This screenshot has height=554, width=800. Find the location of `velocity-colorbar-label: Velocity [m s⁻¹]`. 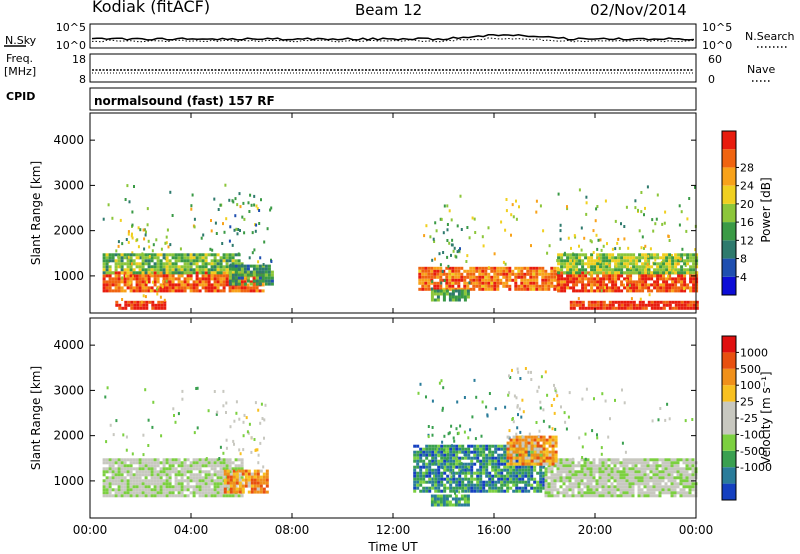

velocity-colorbar-label: Velocity [m s⁻¹] is located at coordinates (766, 417).